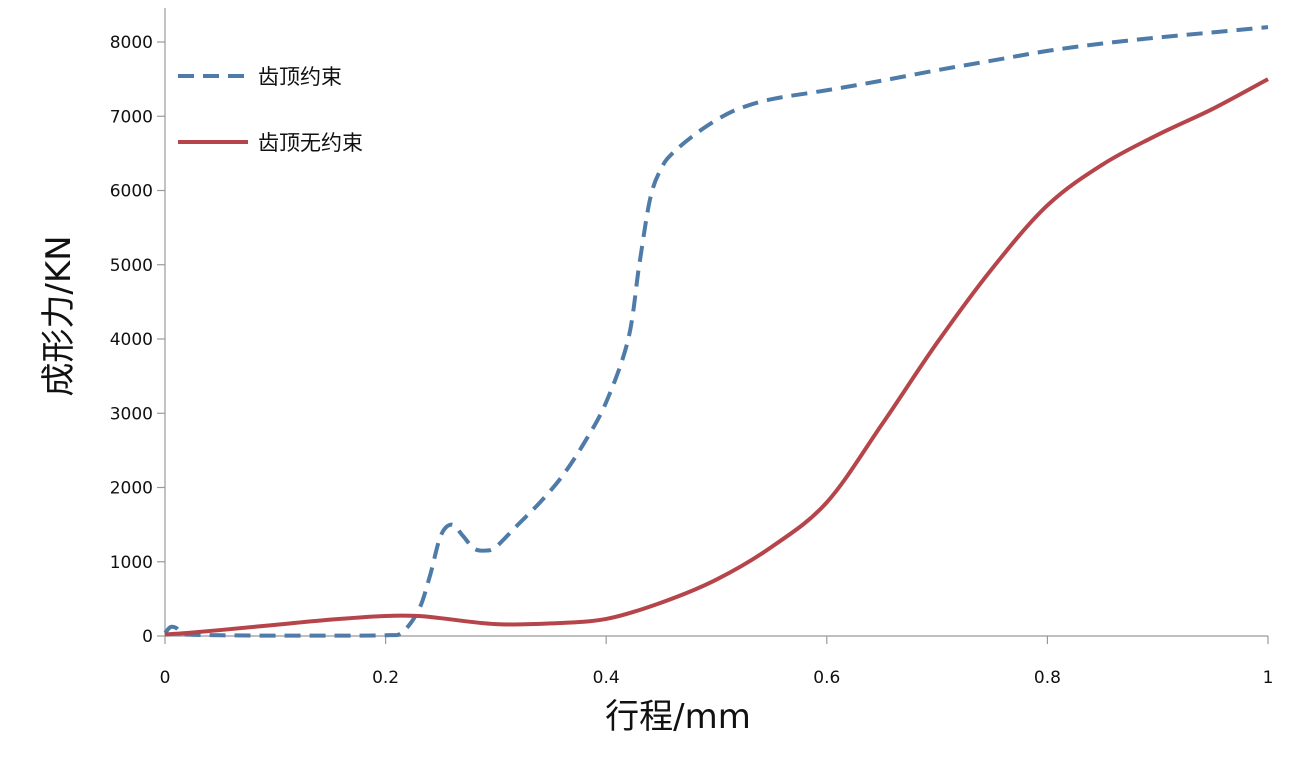 The image size is (1304, 757). What do you see at coordinates (606, 678) in the screenshot?
I see `x-tick-label: 0.4` at bounding box center [606, 678].